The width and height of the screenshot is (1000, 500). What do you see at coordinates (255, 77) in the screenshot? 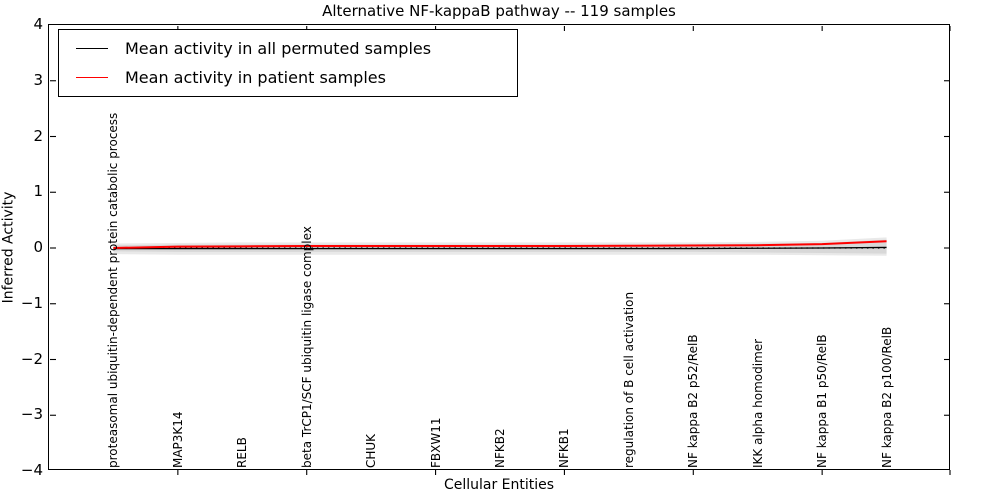
I see `legend-item-label: Mean activity in patient samples` at bounding box center [255, 77].